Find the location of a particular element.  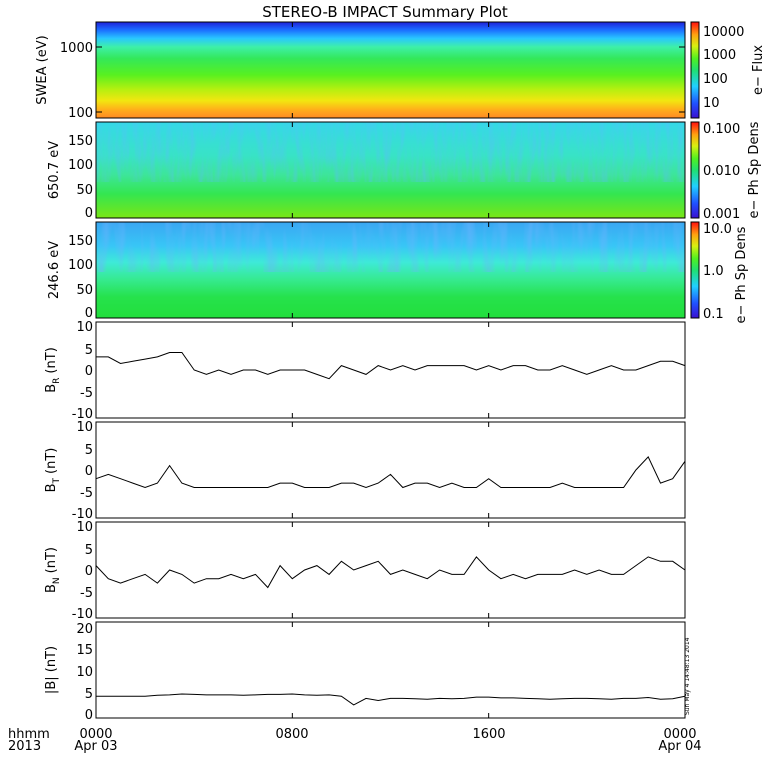

br-ytick-m10: -10 is located at coordinates (82, 414).